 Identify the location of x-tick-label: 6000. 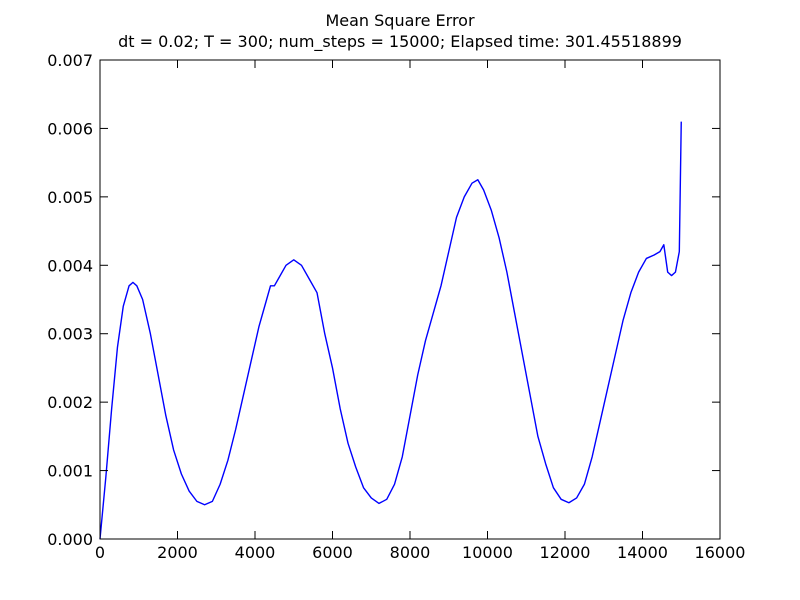
(332, 552).